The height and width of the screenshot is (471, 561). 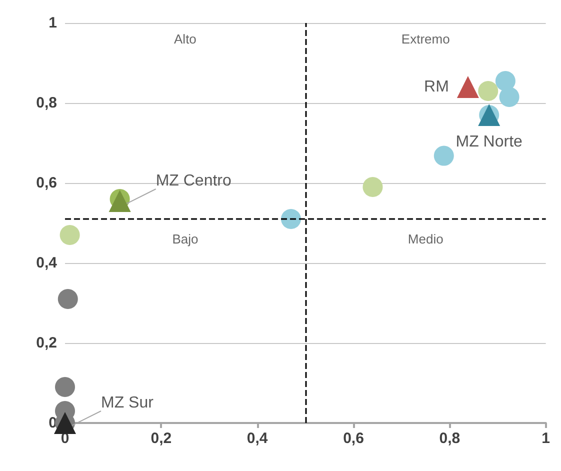 I want to click on text: MZ Centro, so click(x=194, y=181).